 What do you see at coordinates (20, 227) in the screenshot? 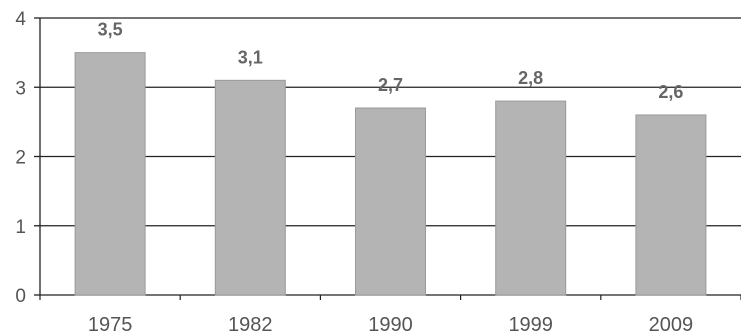
I see `y-tick-label: 1` at bounding box center [20, 227].